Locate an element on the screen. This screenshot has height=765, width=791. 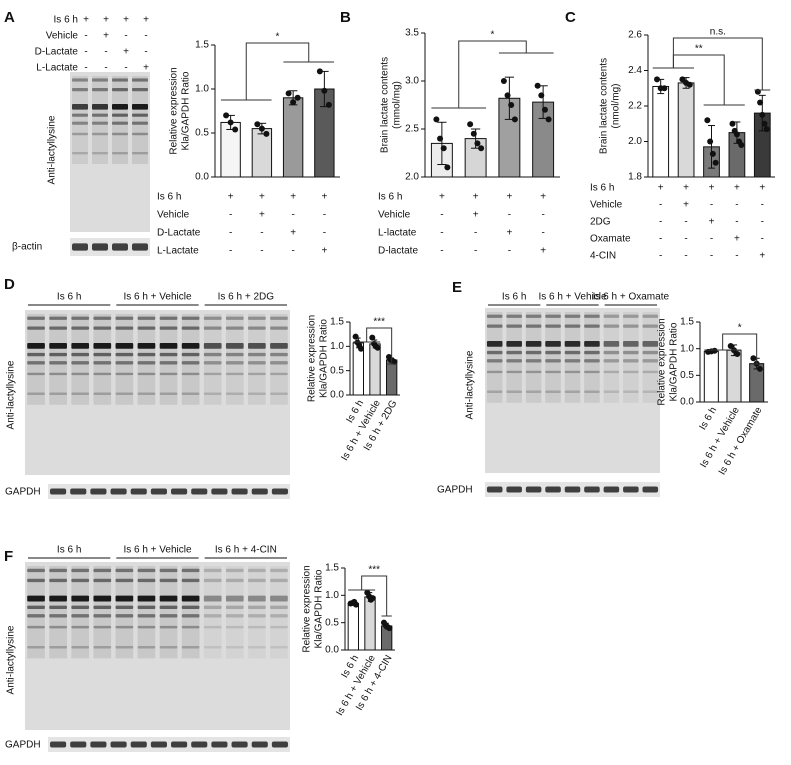
significance-label: * is located at coordinates (278, 37).